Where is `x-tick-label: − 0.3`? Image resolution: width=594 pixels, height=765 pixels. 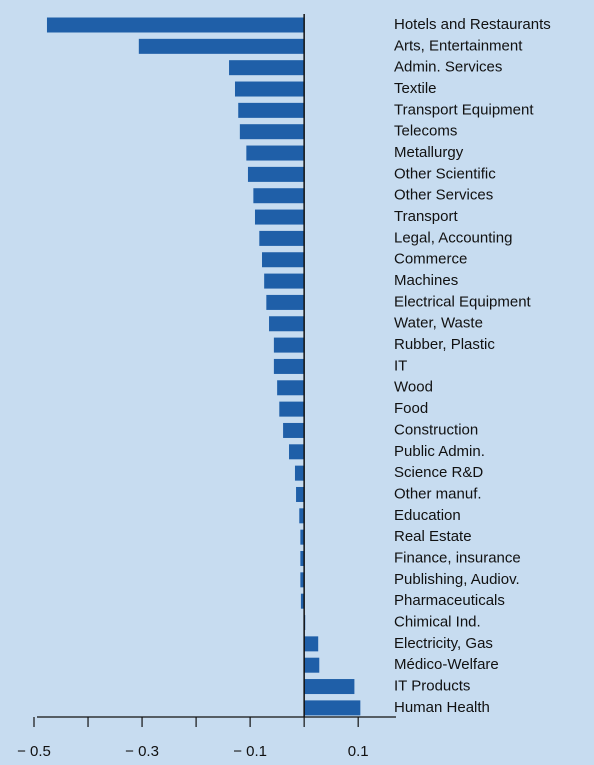 x-tick-label: − 0.3 is located at coordinates (142, 751).